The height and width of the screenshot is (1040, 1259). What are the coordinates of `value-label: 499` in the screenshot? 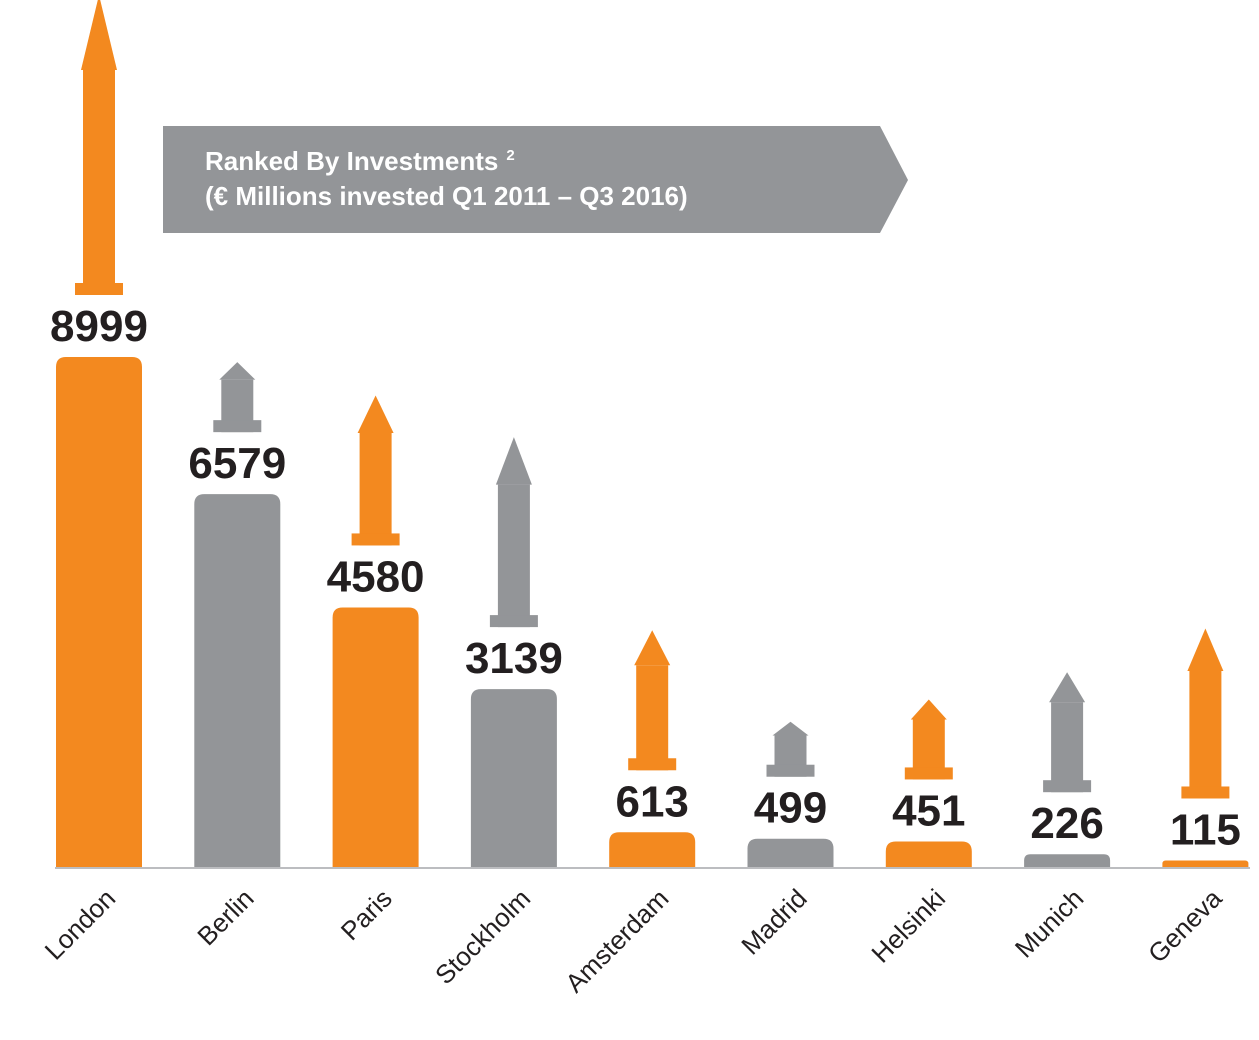 It's located at (790, 808).